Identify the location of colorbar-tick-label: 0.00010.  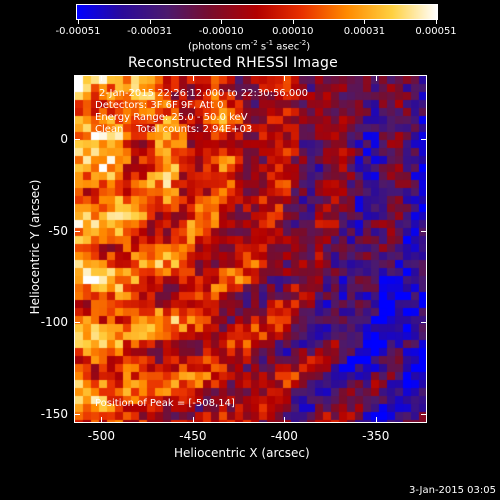
(293, 31).